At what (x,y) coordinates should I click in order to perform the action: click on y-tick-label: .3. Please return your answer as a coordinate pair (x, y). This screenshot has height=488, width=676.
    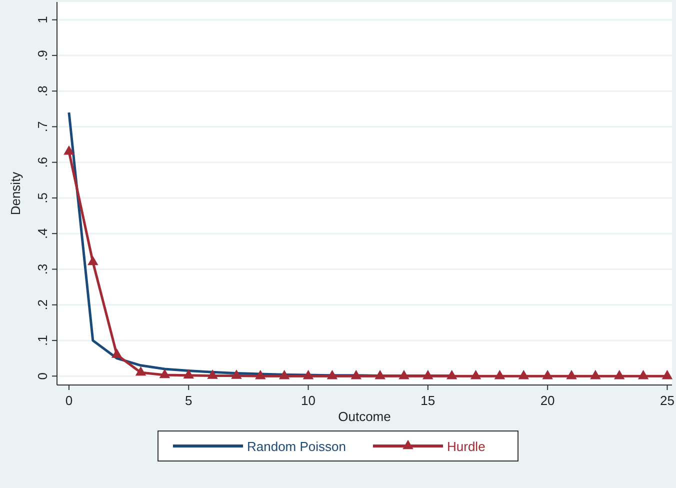
    Looking at the image, I should click on (42, 269).